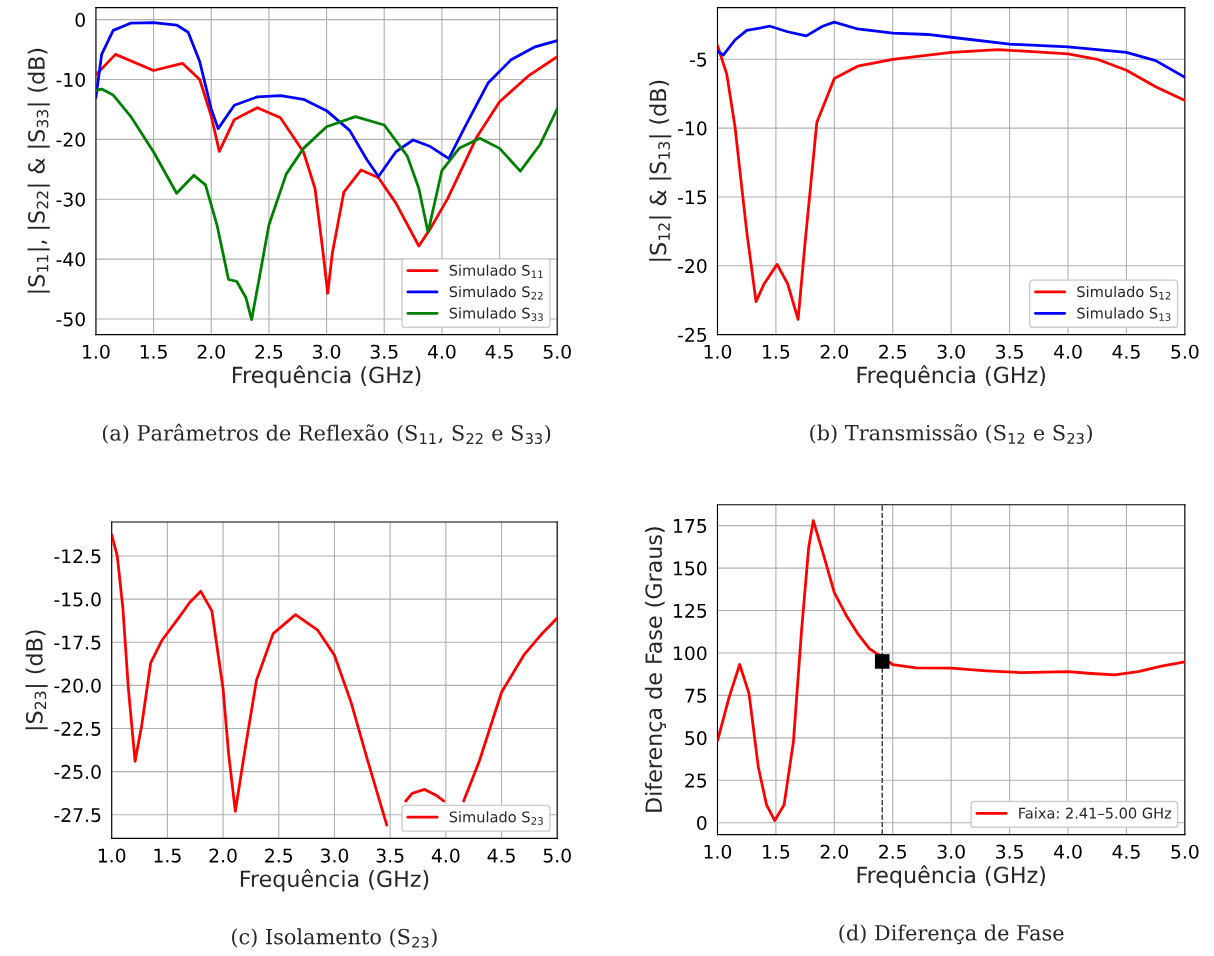 The width and height of the screenshot is (1214, 956). I want to click on y-tick-label: -30, so click(70, 199).